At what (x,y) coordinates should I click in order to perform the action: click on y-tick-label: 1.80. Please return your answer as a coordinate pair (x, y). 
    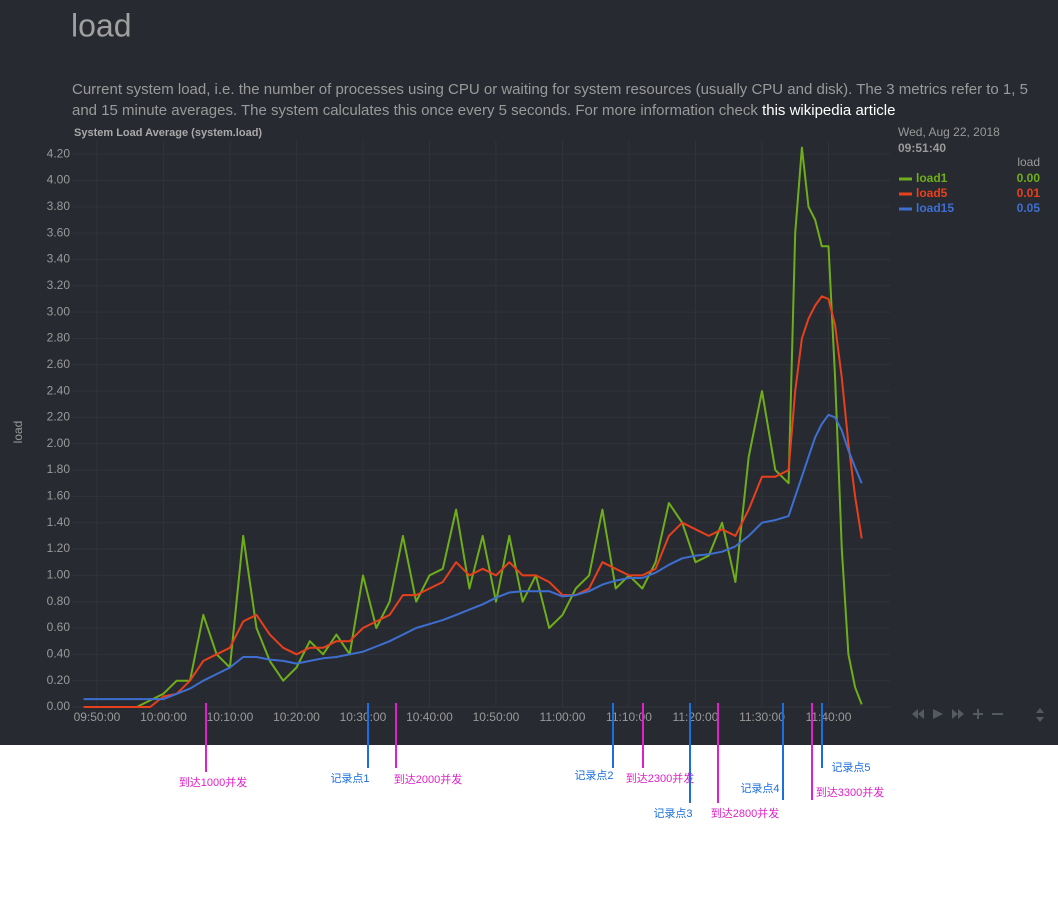
    Looking at the image, I should click on (59, 469).